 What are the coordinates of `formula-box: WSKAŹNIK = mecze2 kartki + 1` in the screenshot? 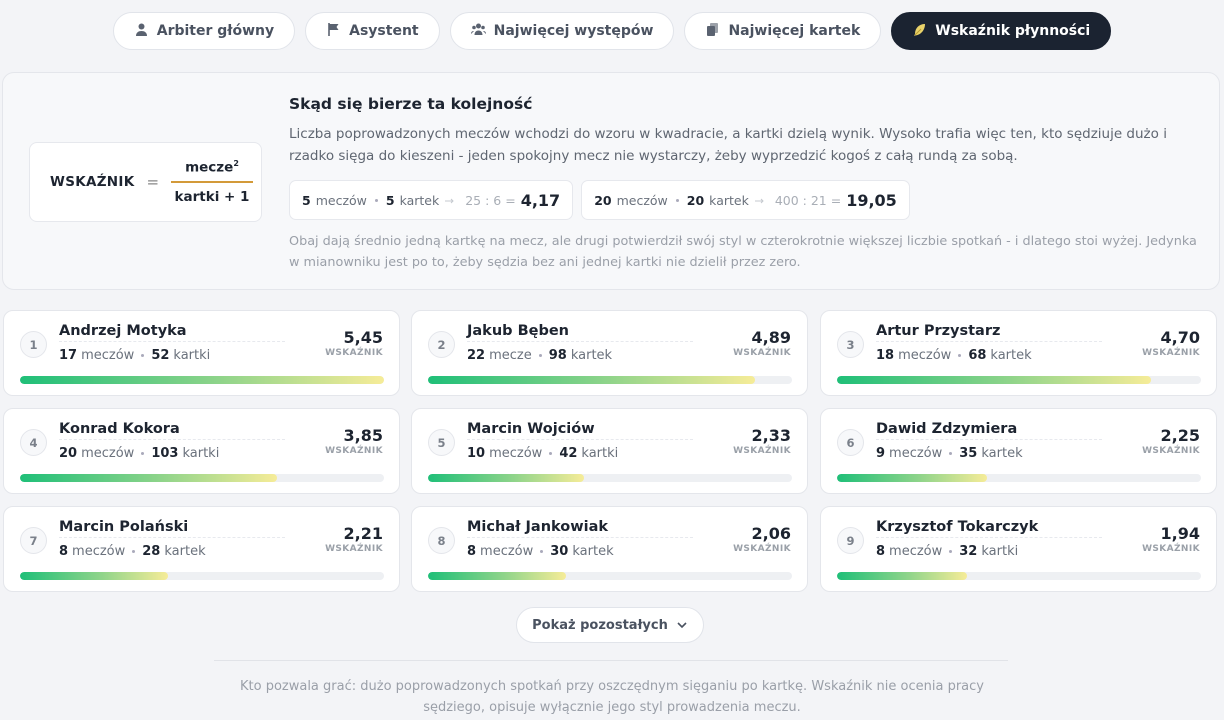 It's located at (145, 182).